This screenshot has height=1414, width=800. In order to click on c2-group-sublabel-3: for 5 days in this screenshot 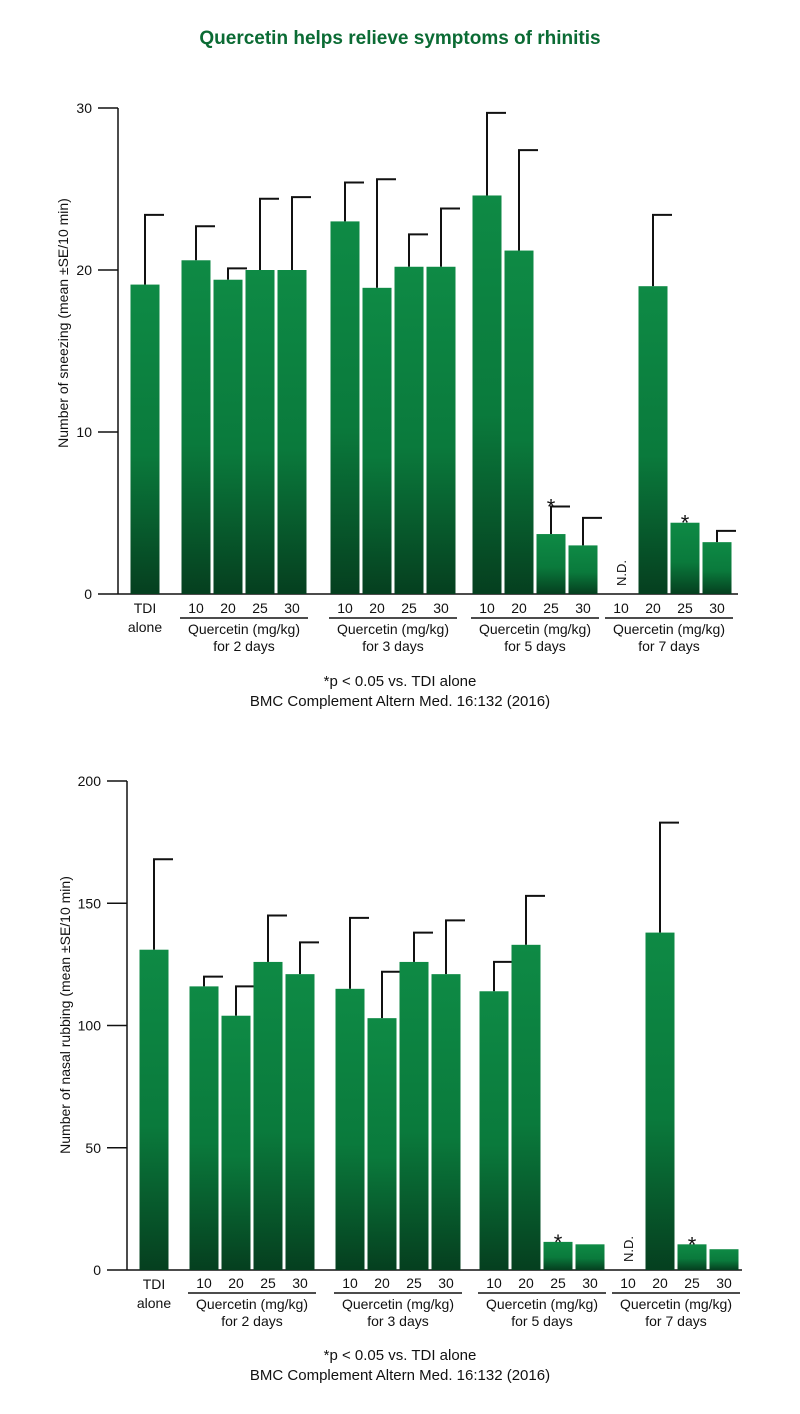, I will do `click(541, 1321)`.